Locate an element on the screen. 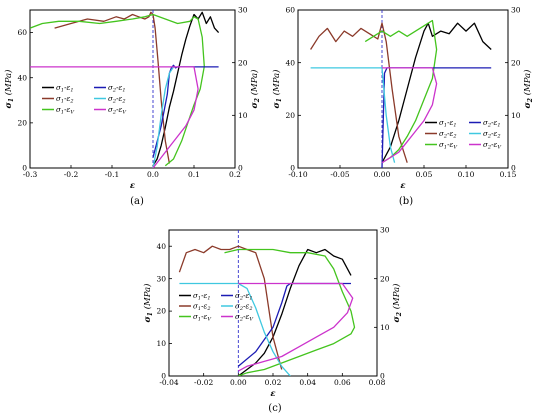 This screenshot has height=420, width=550. x-tick-label: -0.05 is located at coordinates (339, 174).